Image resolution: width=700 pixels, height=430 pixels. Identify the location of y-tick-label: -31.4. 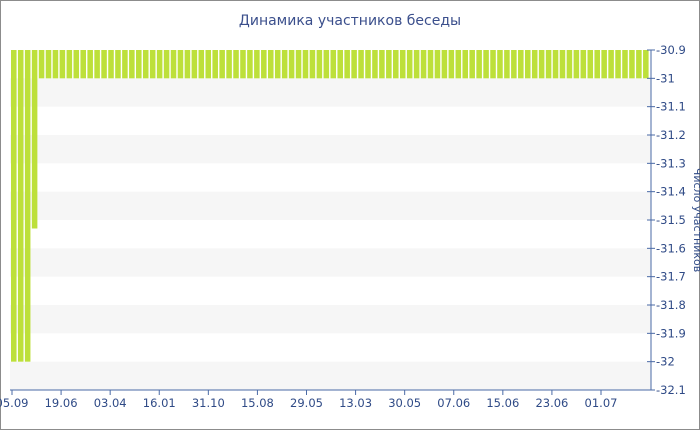
(671, 192).